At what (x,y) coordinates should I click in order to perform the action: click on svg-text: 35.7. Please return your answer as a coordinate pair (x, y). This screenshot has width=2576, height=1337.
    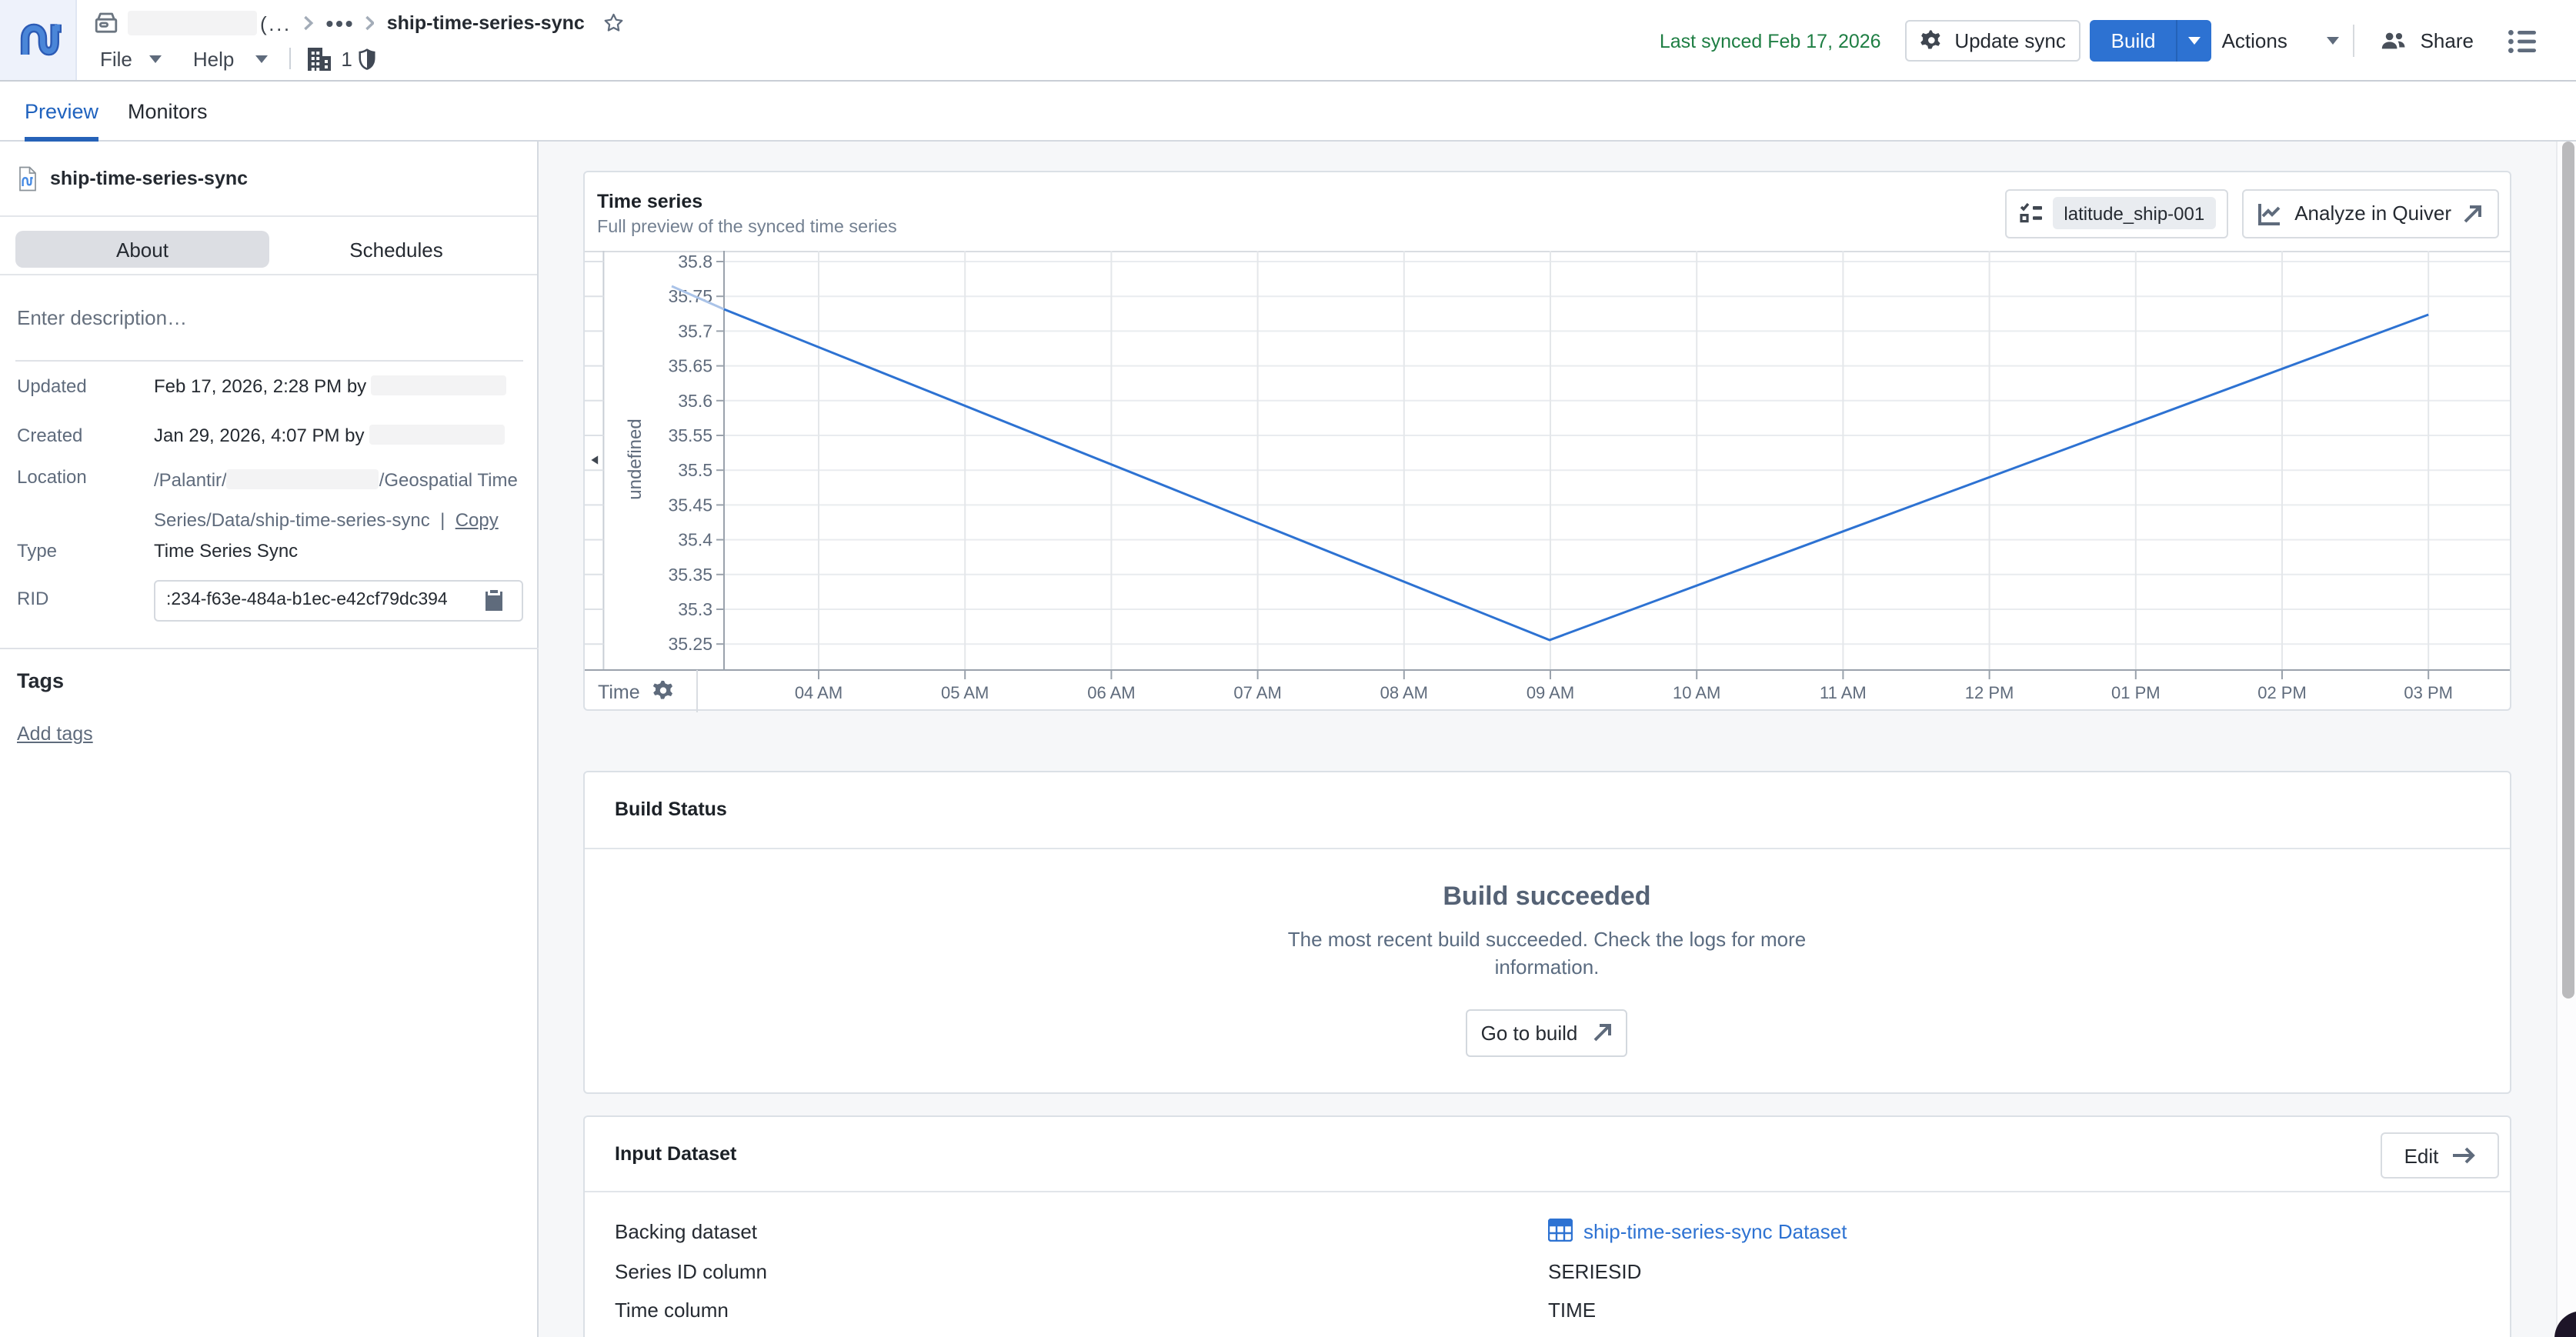
    Looking at the image, I should click on (694, 330).